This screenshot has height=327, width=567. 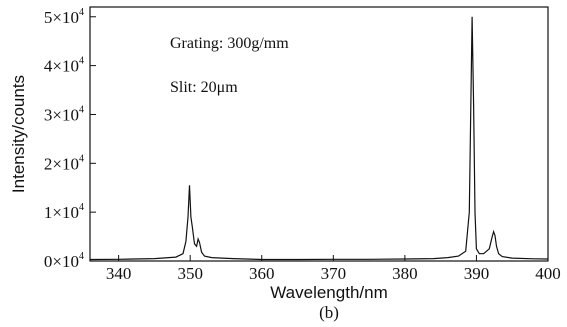 What do you see at coordinates (204, 87) in the screenshot?
I see `annotation-slit: Slit: 20μm` at bounding box center [204, 87].